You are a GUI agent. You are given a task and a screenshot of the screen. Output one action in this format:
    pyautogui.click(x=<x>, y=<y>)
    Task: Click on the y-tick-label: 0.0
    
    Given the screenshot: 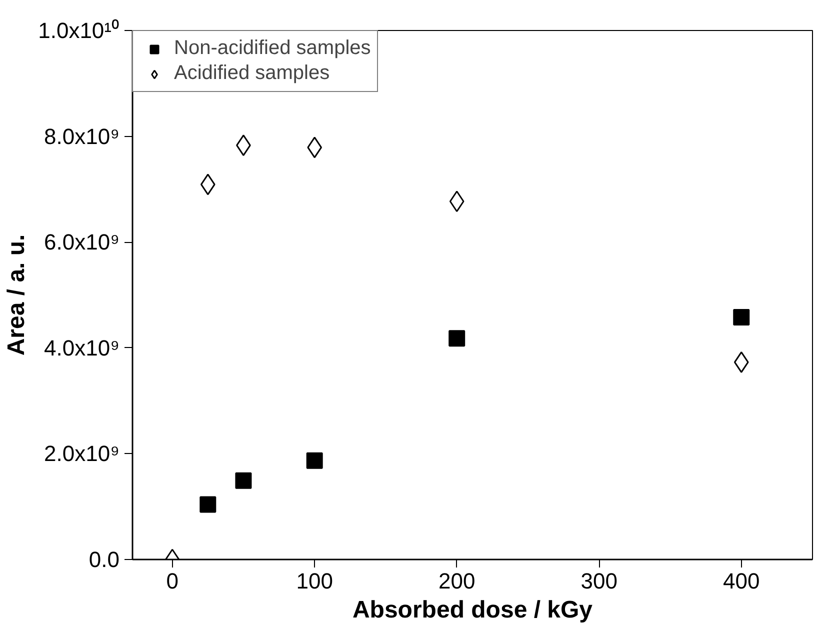 What is the action you would take?
    pyautogui.click(x=104, y=559)
    